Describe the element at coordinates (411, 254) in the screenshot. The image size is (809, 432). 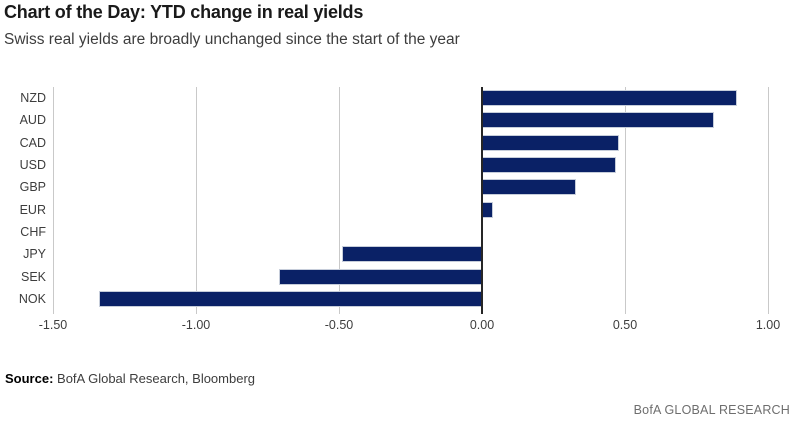
I see `bar-jpy` at that location.